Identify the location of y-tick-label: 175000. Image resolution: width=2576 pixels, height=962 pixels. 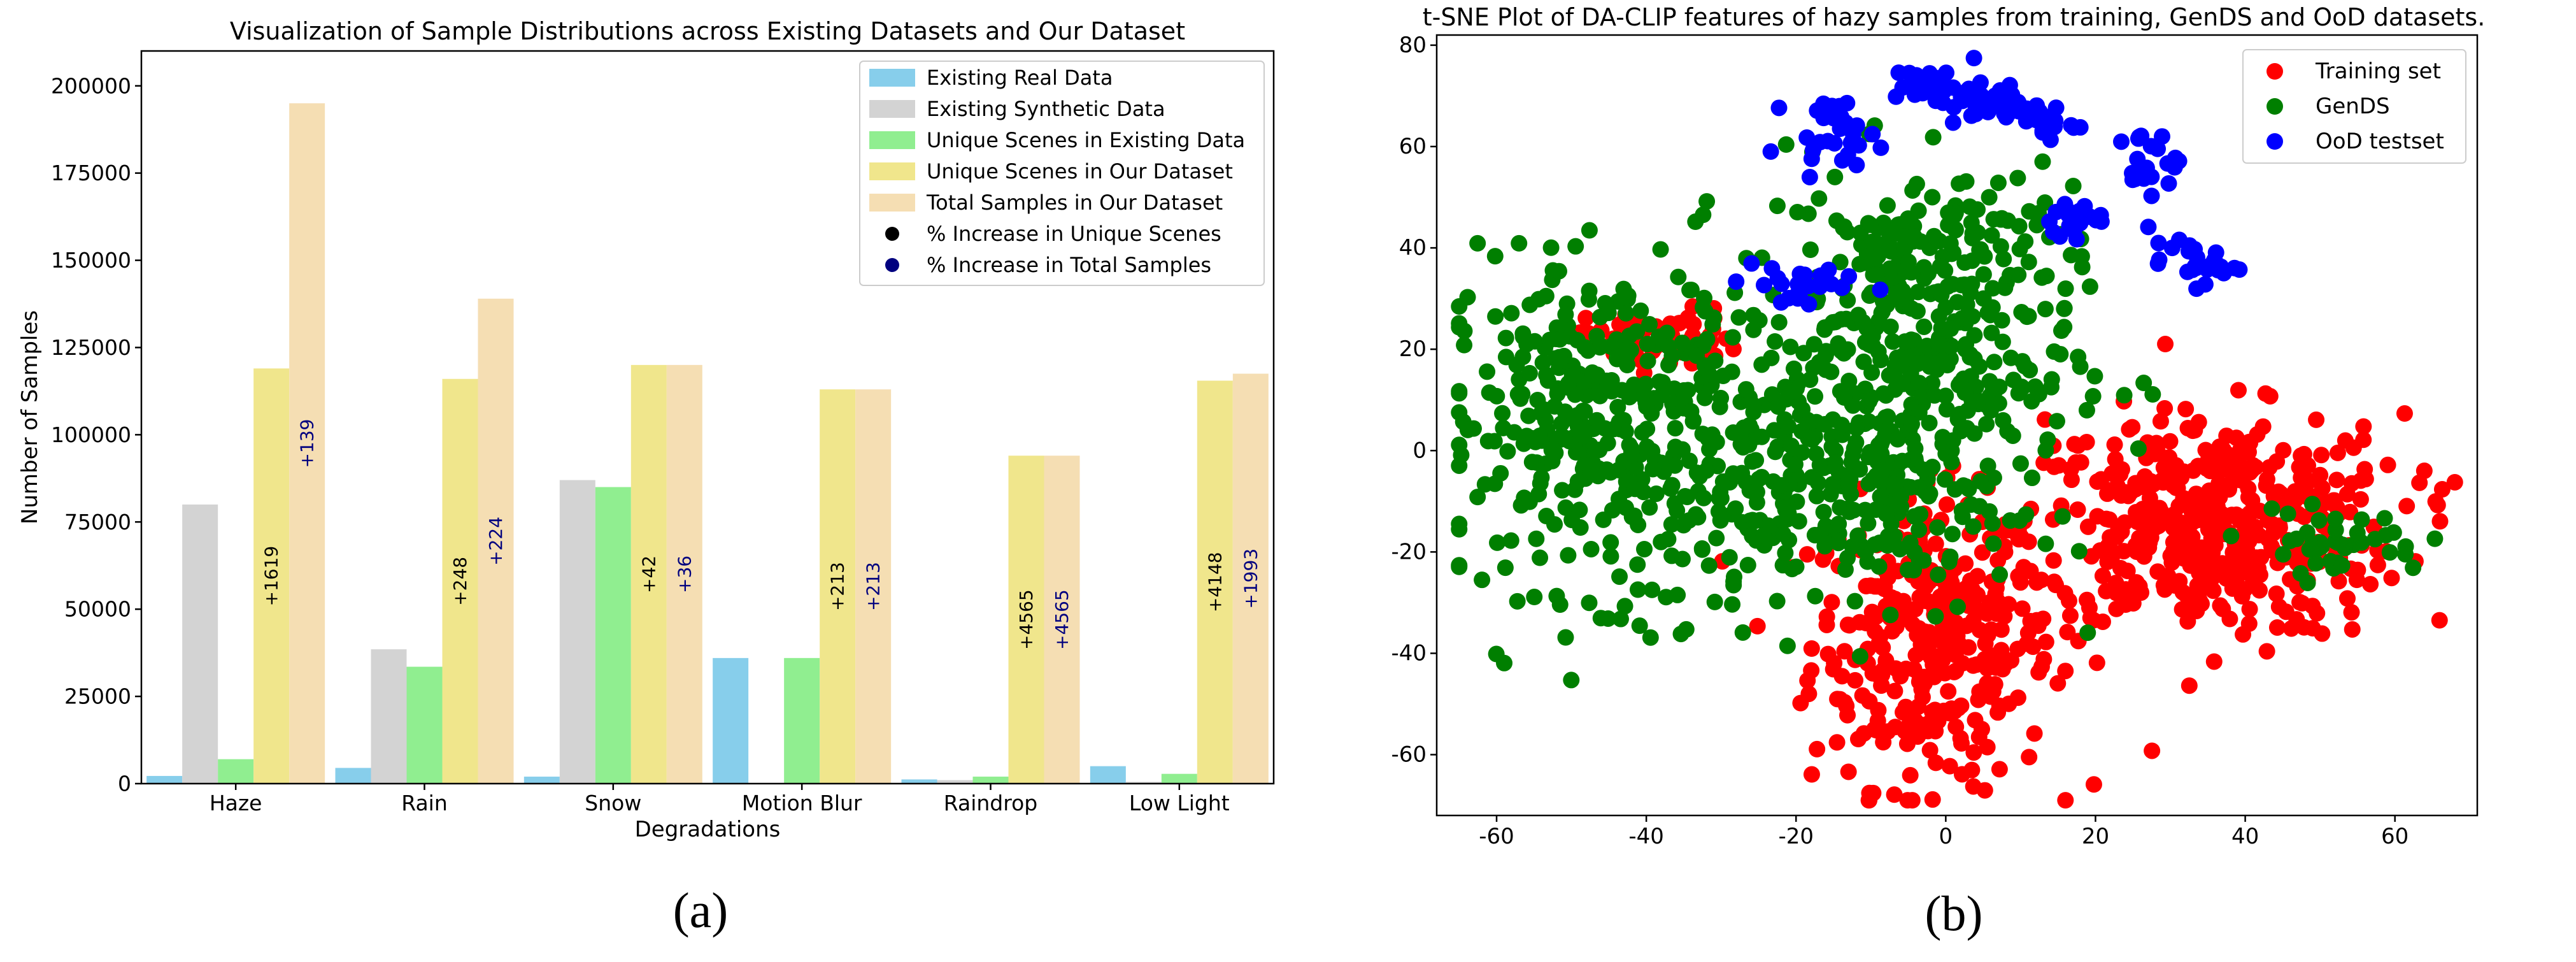
(91, 173).